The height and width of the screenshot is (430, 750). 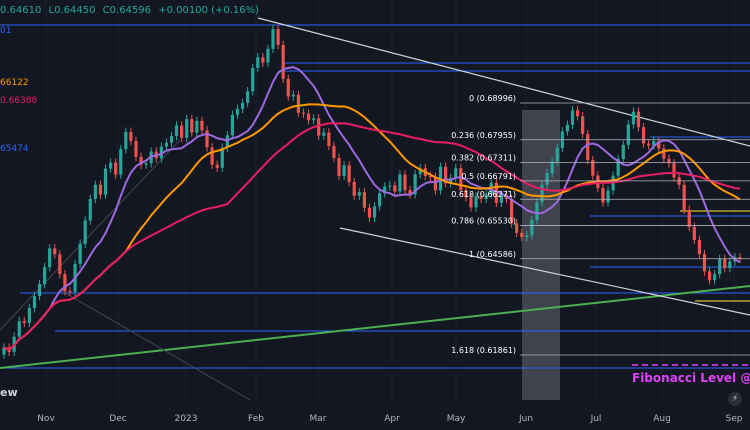 I want to click on x-tick-sep: Sep, so click(x=734, y=419).